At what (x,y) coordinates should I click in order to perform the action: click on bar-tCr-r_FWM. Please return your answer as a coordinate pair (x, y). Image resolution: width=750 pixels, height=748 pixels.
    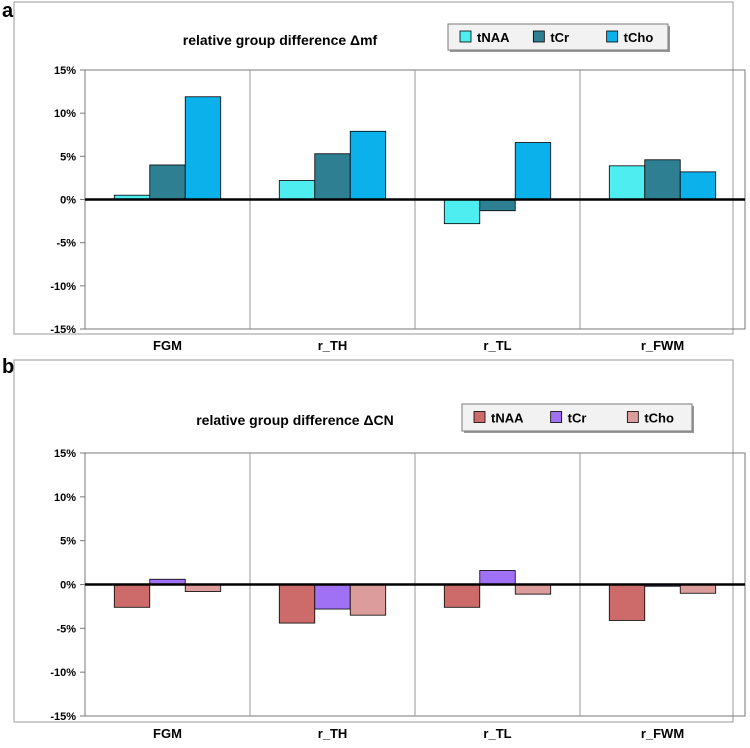
    Looking at the image, I should click on (662, 179).